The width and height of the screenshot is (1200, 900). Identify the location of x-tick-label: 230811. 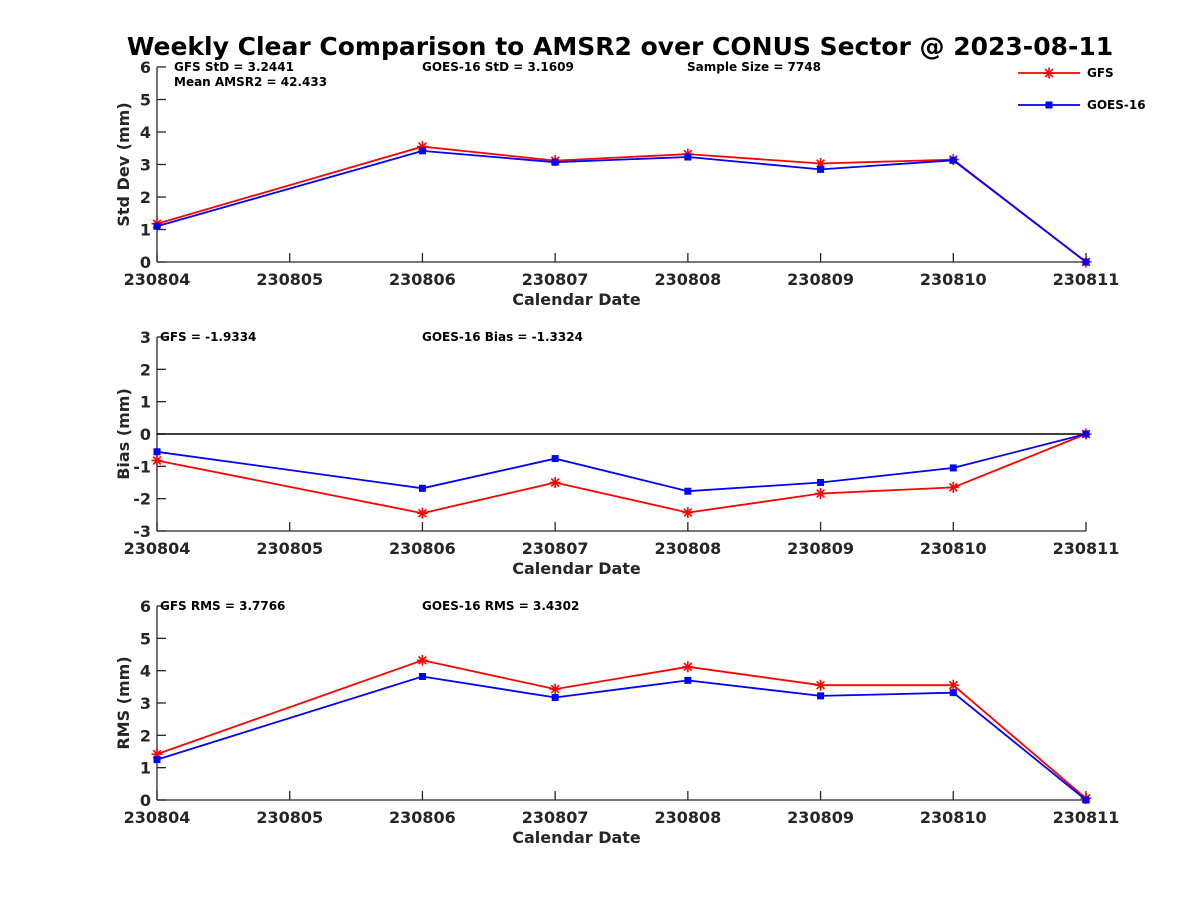
(1086, 548).